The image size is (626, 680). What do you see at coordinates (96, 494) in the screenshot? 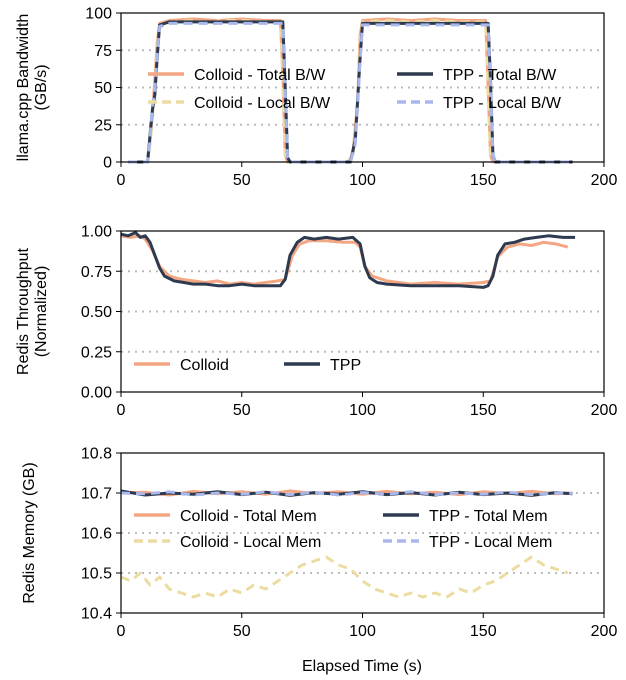
I see `y-tick-label: 10.7` at bounding box center [96, 494].